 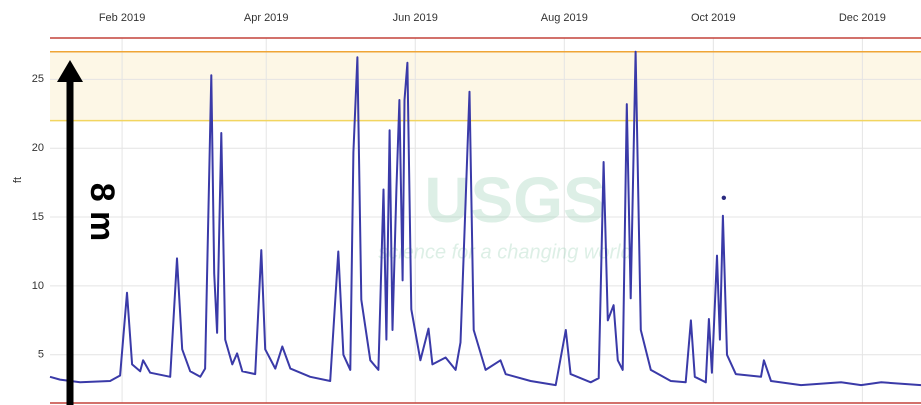 What do you see at coordinates (70, 232) in the screenshot?
I see `annotation-arrow` at bounding box center [70, 232].